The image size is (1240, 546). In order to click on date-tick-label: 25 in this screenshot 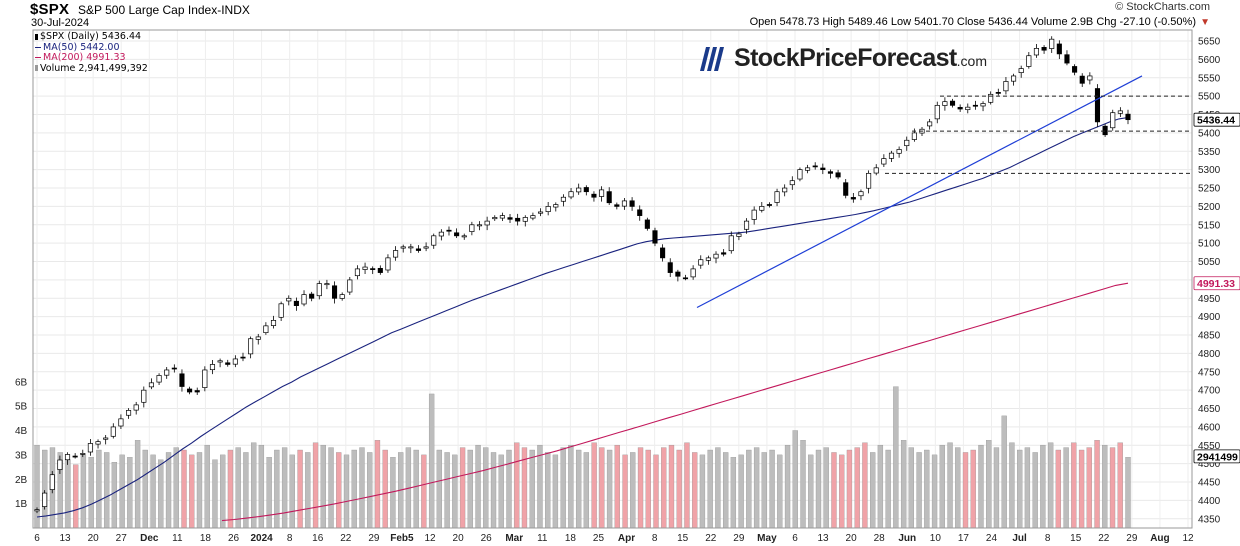, I will do `click(599, 538)`.